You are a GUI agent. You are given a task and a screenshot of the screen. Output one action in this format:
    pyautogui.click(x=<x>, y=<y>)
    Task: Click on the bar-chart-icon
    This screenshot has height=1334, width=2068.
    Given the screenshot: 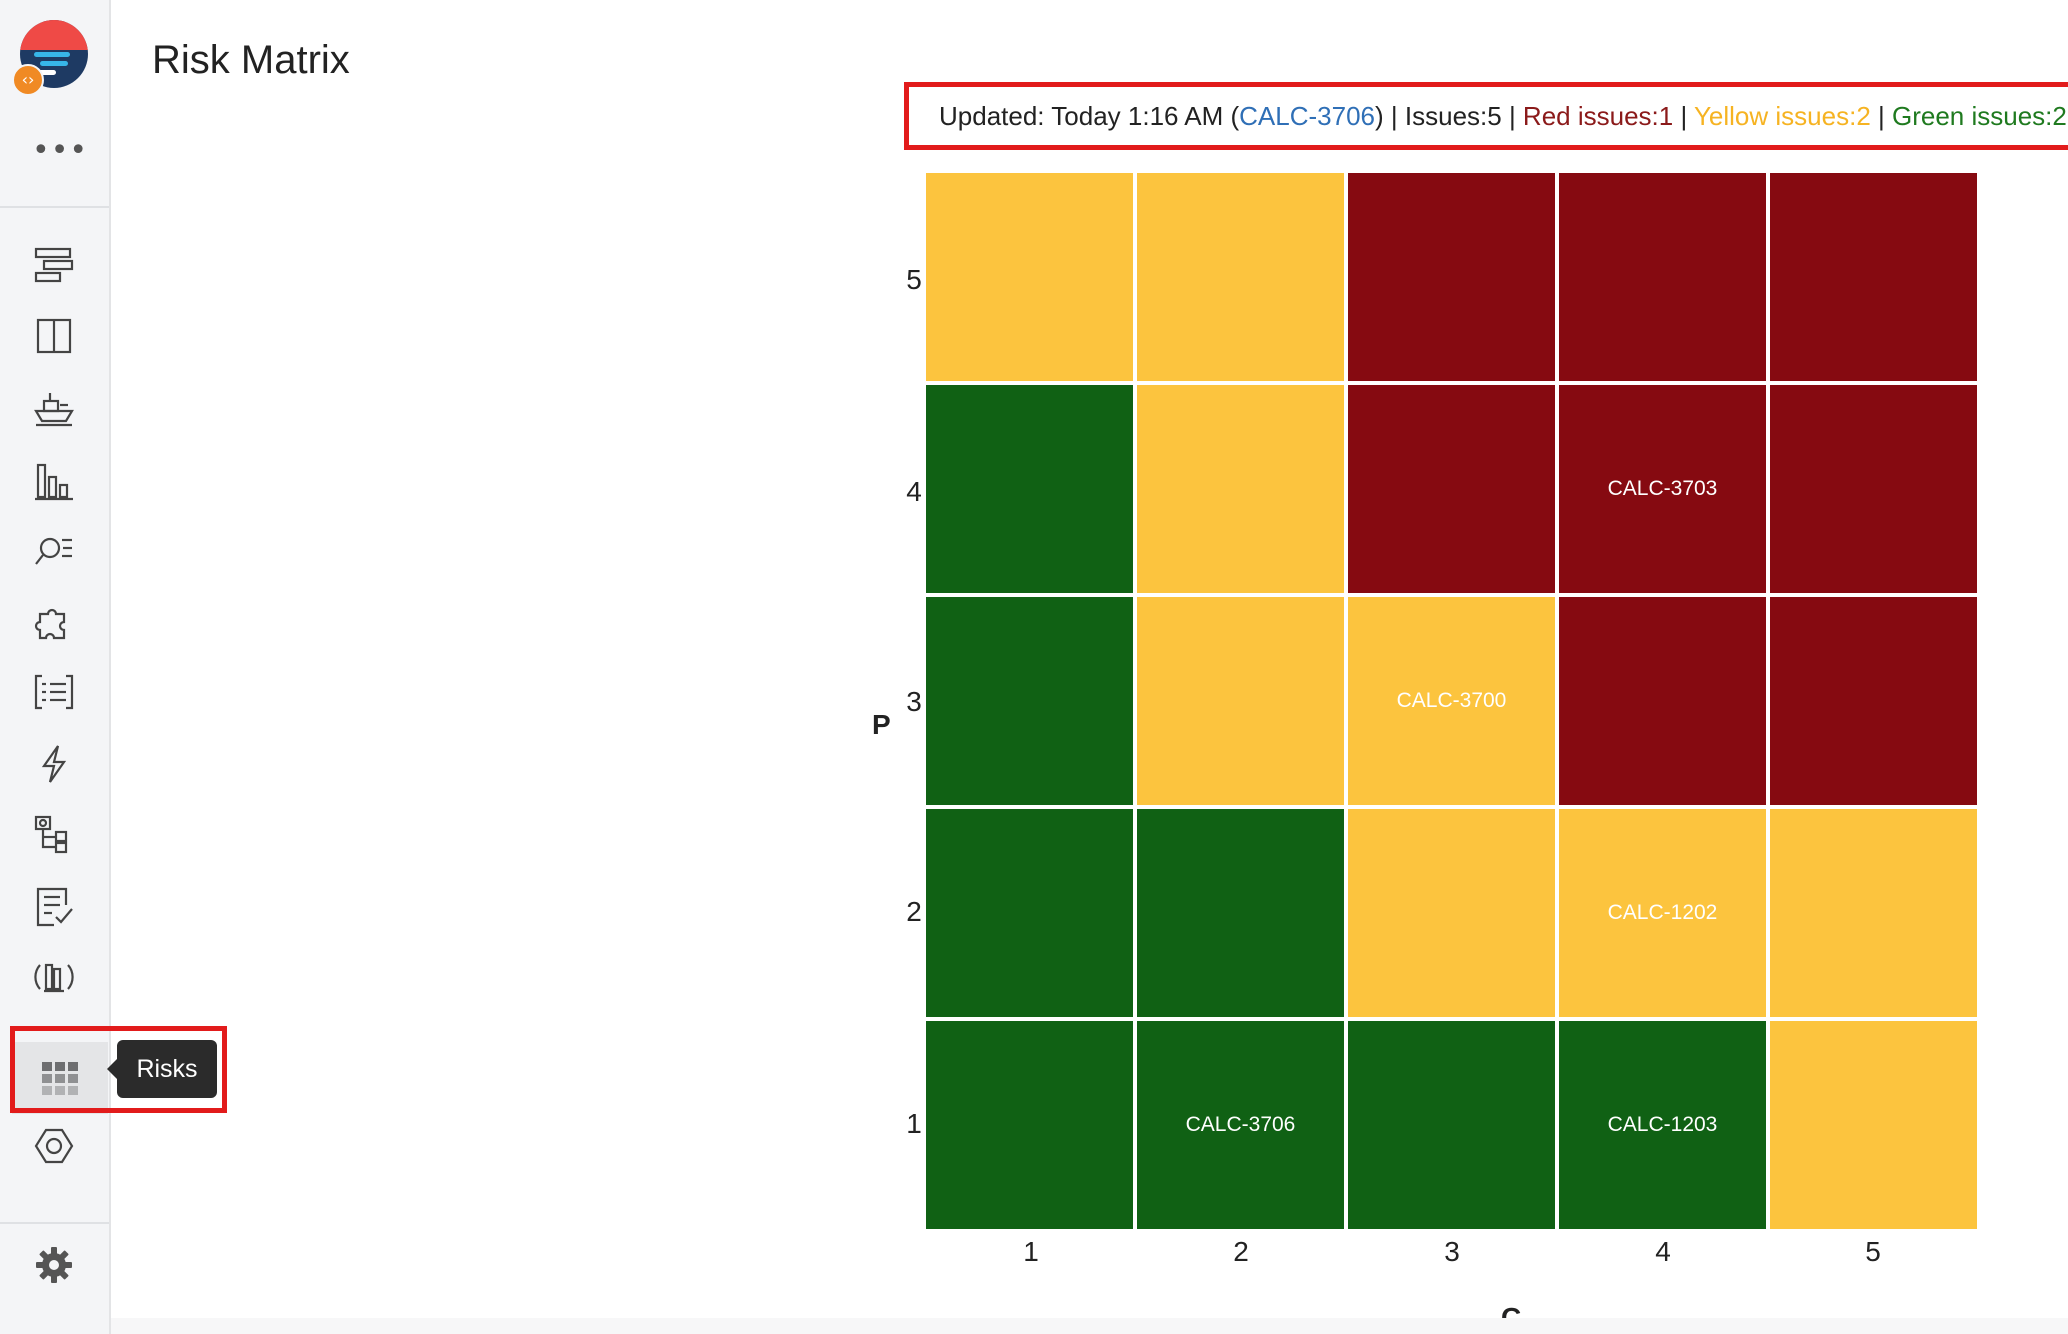 What is the action you would take?
    pyautogui.click(x=54, y=482)
    